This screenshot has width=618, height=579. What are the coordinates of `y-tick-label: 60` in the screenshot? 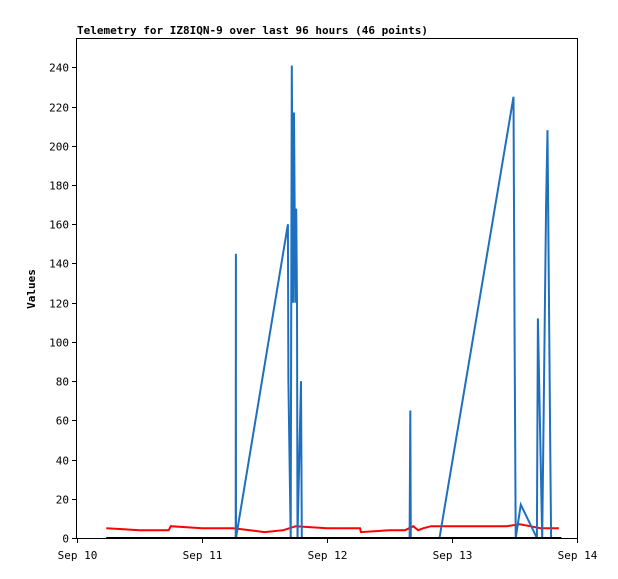 It's located at (62, 421).